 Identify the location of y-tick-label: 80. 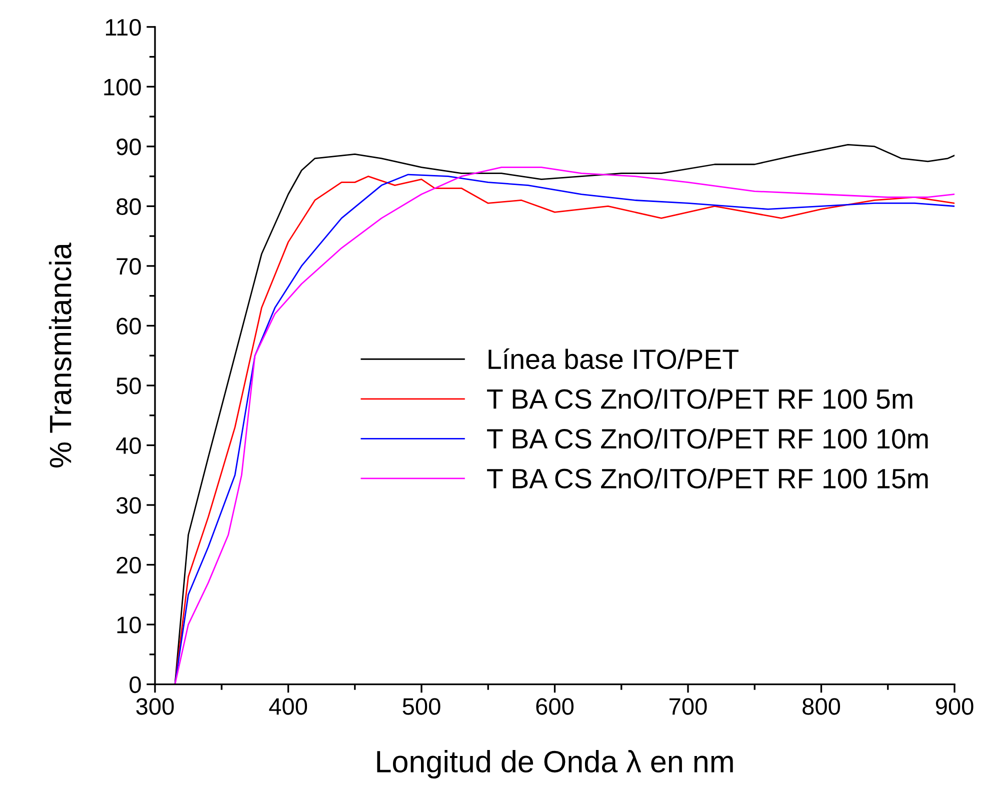
(128, 206).